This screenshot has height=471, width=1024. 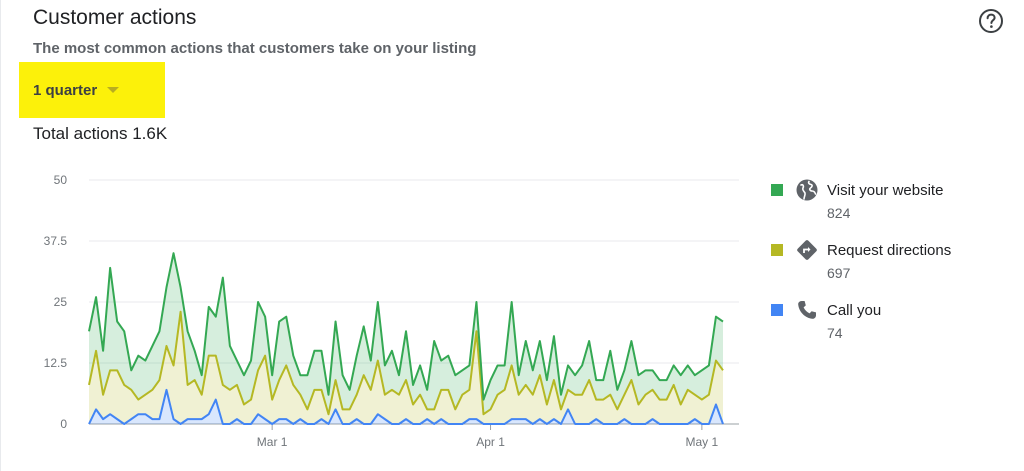 What do you see at coordinates (56, 241) in the screenshot?
I see `y-tick-label: 37.5` at bounding box center [56, 241].